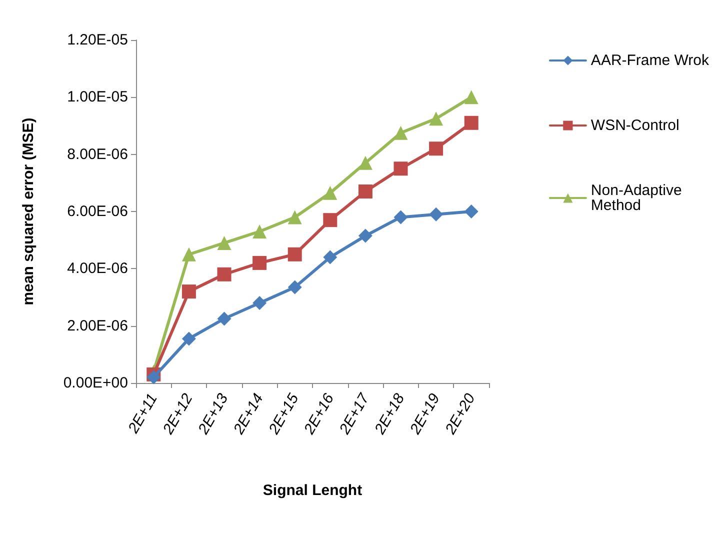  I want to click on y-axis-title: mean squared error (MSE), so click(28, 212).